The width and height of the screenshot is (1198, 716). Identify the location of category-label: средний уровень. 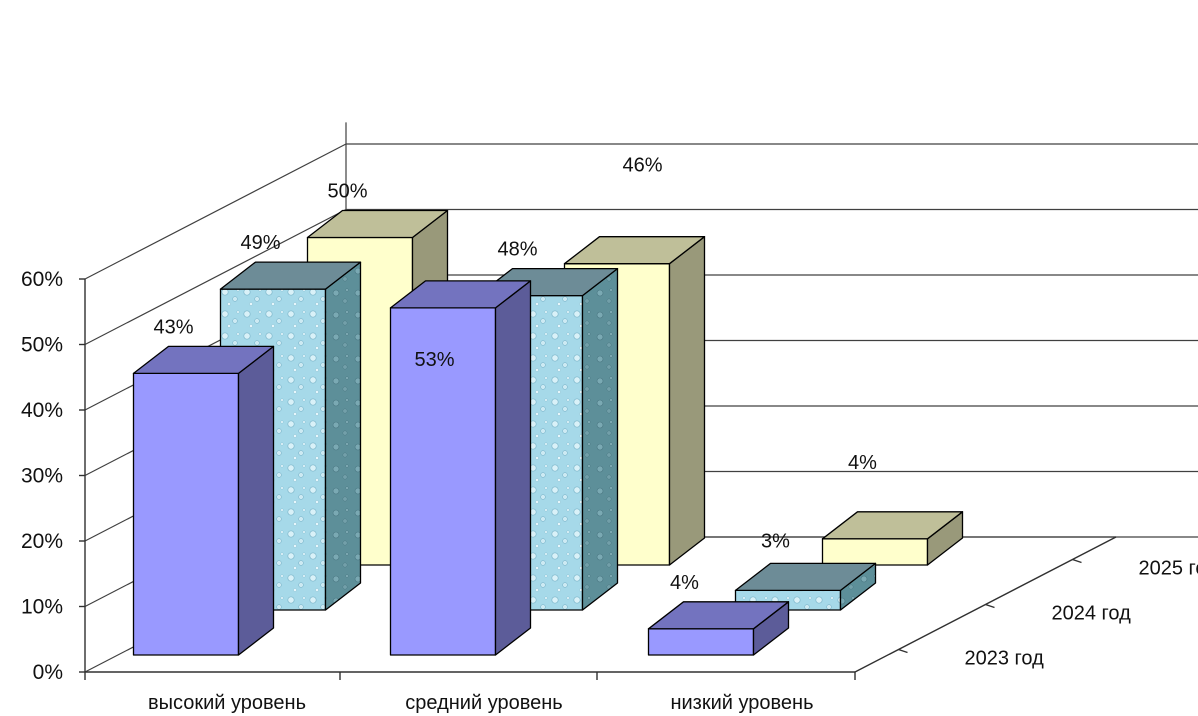
(483, 703).